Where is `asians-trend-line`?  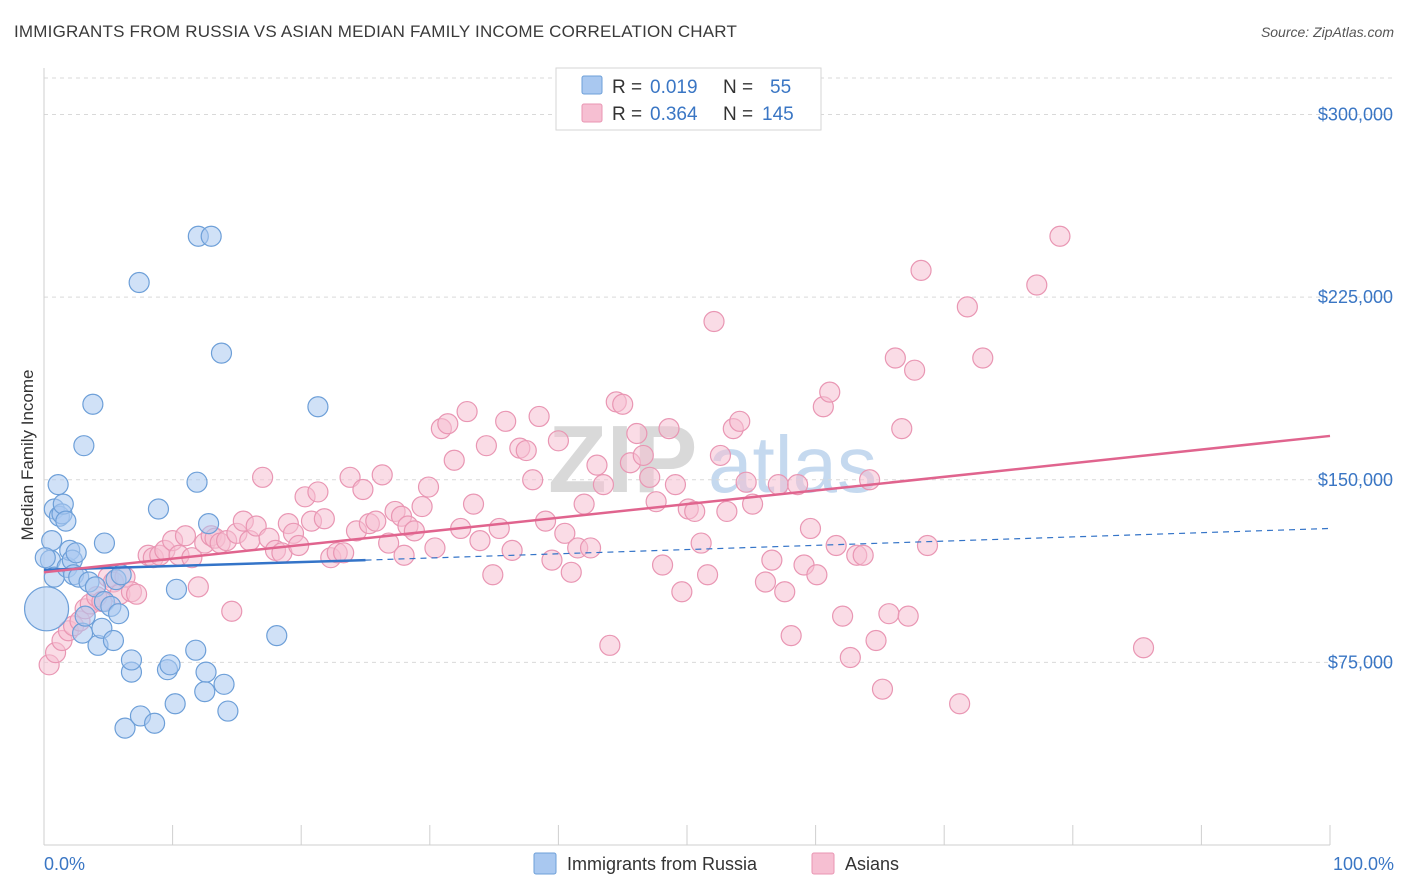
asians-trend-line is located at coordinates (687, 504).